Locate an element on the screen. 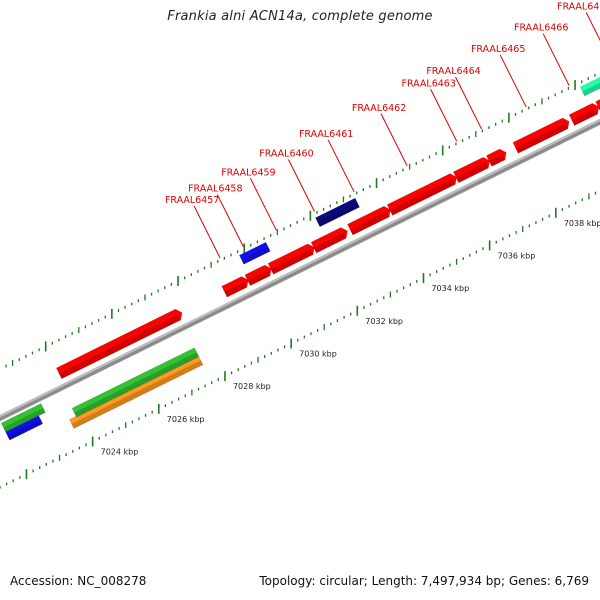  feature-bar-navy is located at coordinates (337, 212).